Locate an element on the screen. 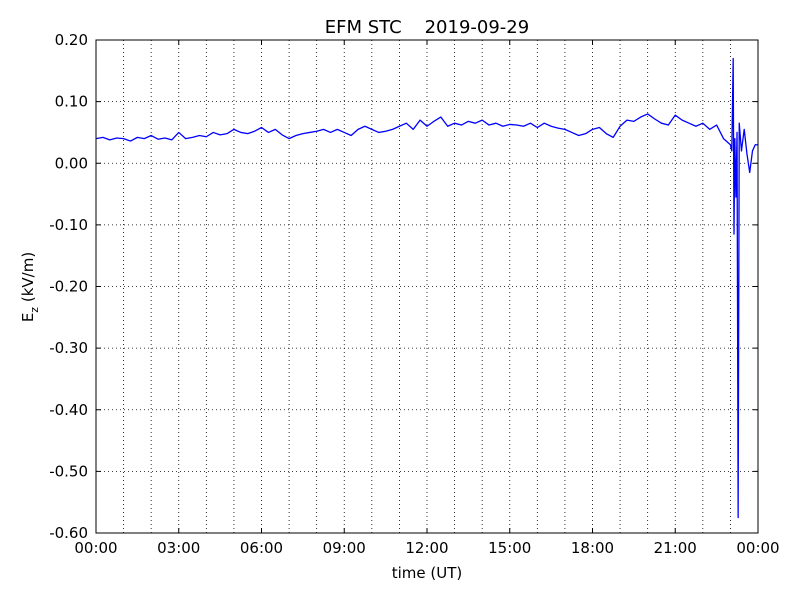  y-tick-label: -0.40 is located at coordinates (68, 410).